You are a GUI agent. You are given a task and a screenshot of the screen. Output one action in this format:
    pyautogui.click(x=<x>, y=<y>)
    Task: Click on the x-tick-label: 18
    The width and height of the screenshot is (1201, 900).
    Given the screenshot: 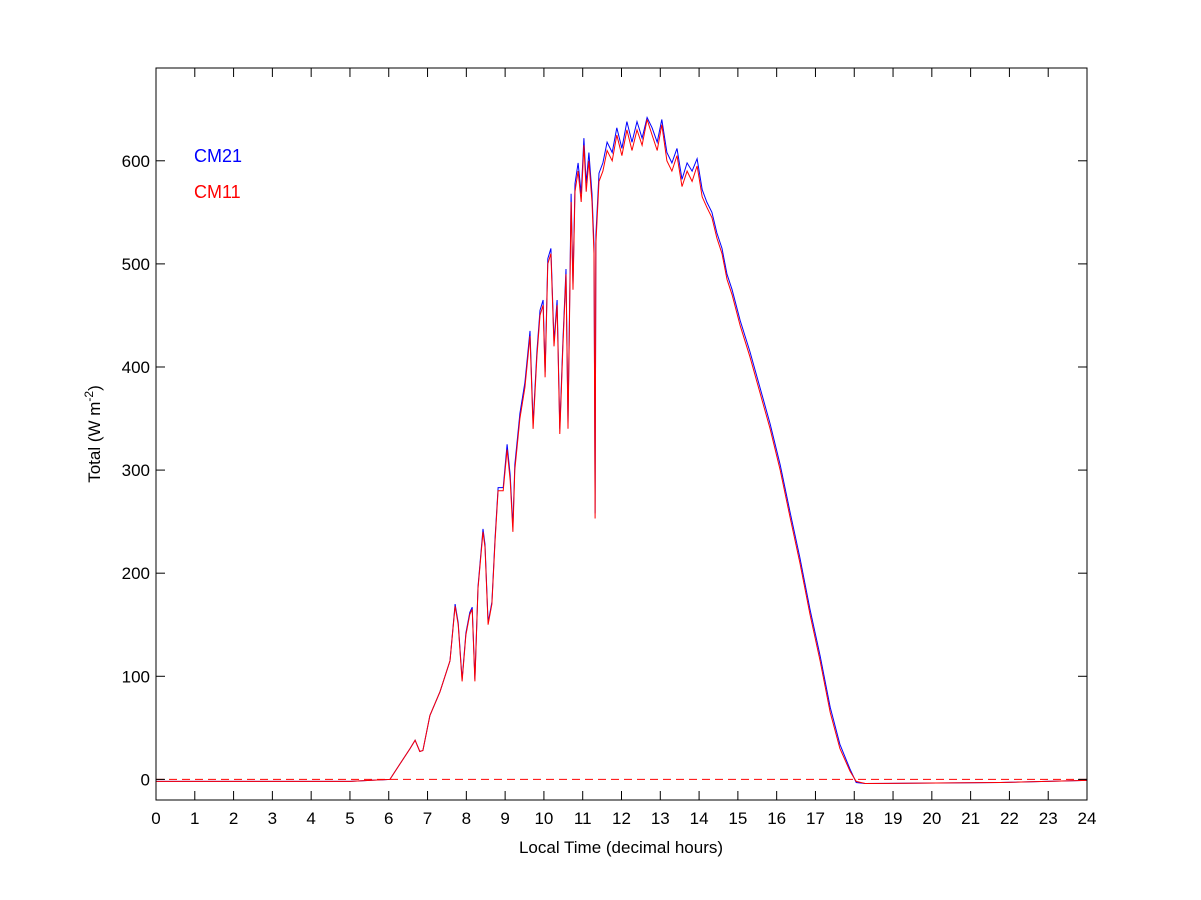 What is the action you would take?
    pyautogui.click(x=854, y=818)
    